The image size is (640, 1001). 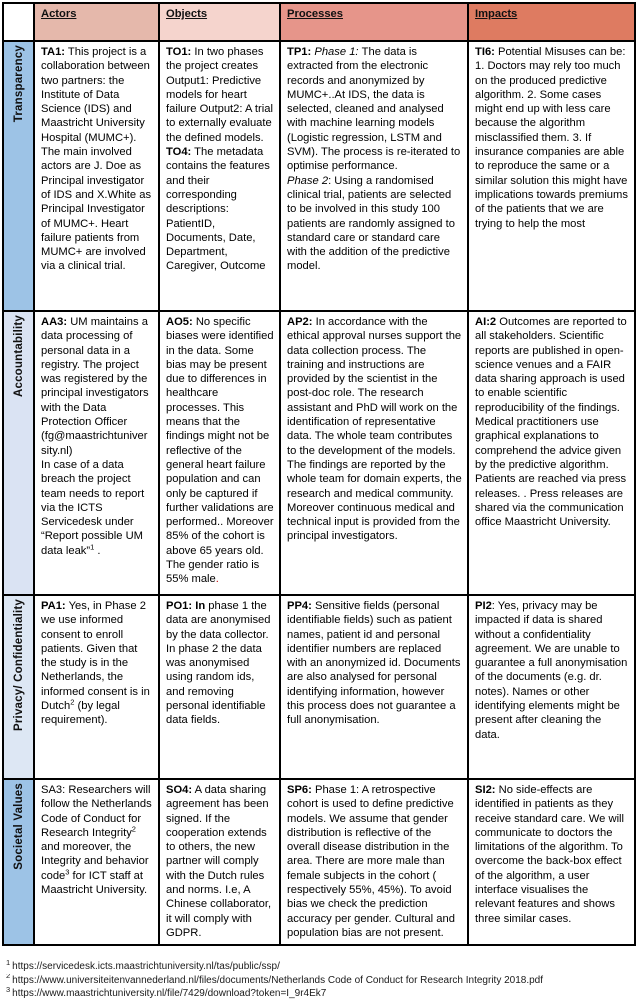 What do you see at coordinates (8, 977) in the screenshot?
I see `footnote-marker: 2` at bounding box center [8, 977].